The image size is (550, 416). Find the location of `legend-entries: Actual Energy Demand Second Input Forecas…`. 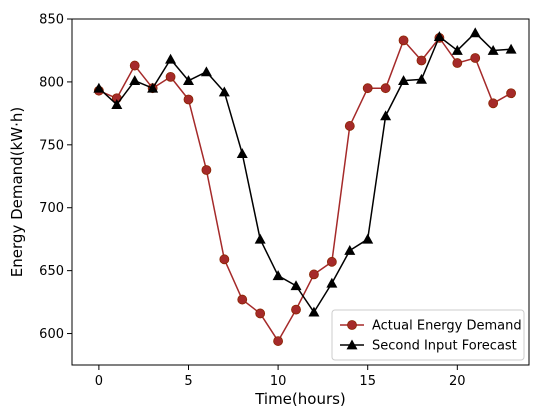

legend-entries: Actual Energy Demand Second Input Forecas… is located at coordinates (431, 336).